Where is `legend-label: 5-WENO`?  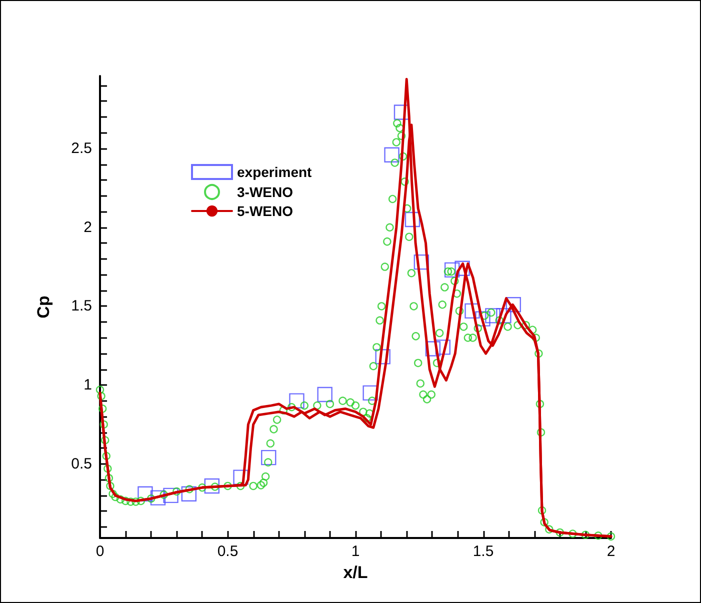 legend-label: 5-WENO is located at coordinates (265, 211).